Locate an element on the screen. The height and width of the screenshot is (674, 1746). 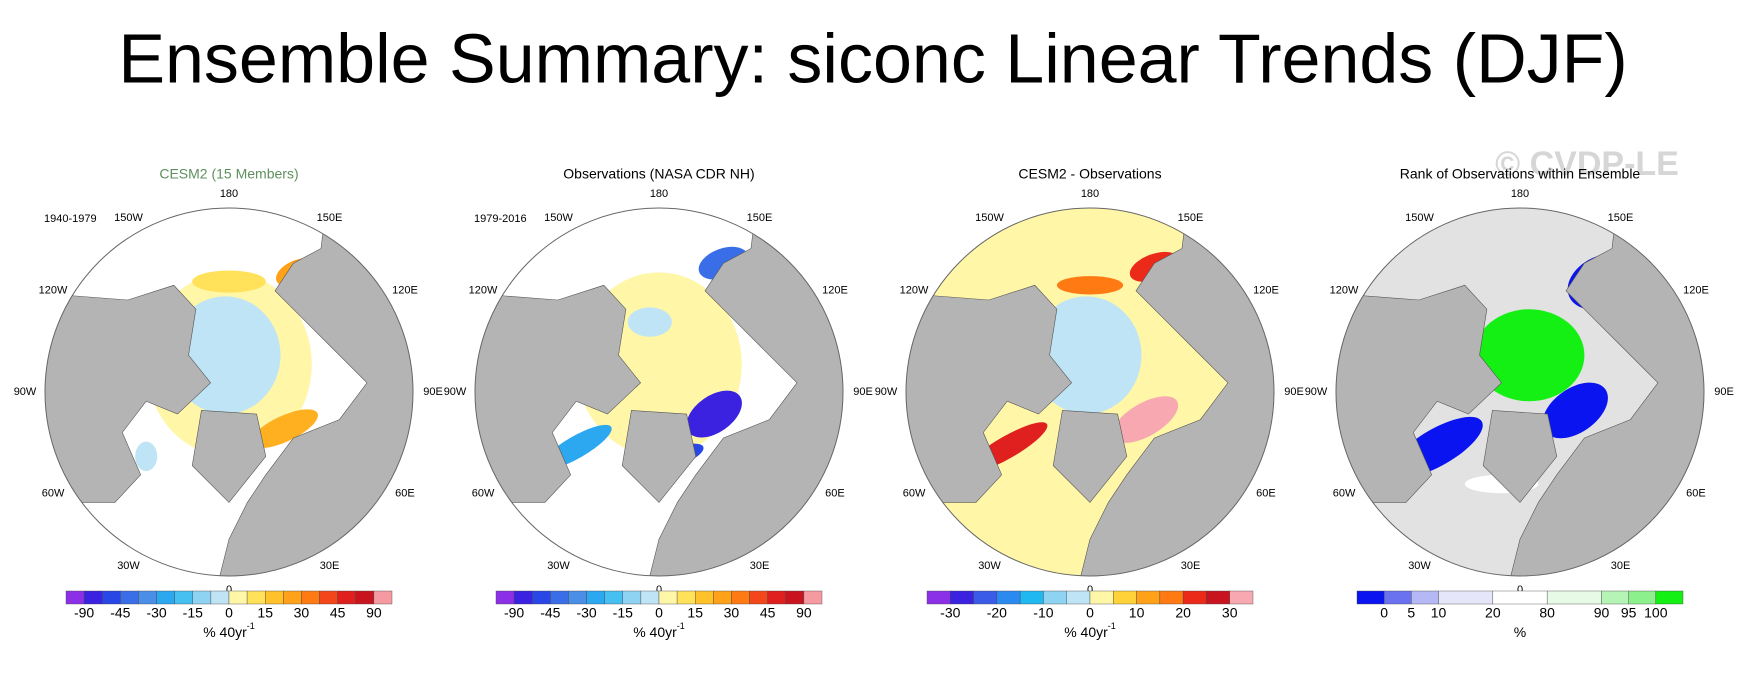
colorbar-tick-label: 0 is located at coordinates (229, 613).